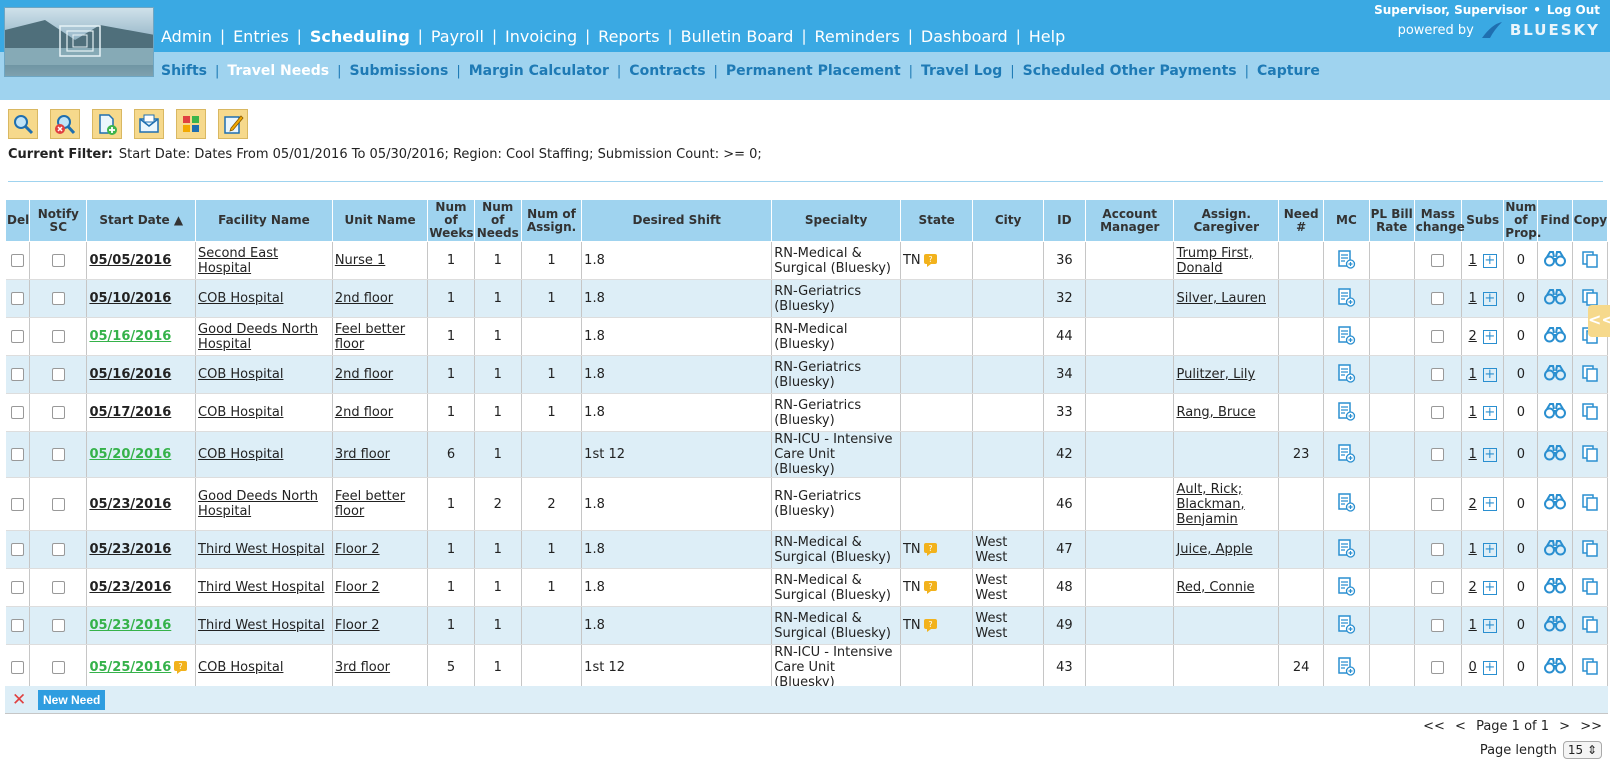 The height and width of the screenshot is (774, 1610). Describe the element at coordinates (1064, 220) in the screenshot. I see `col-id: ID` at that location.